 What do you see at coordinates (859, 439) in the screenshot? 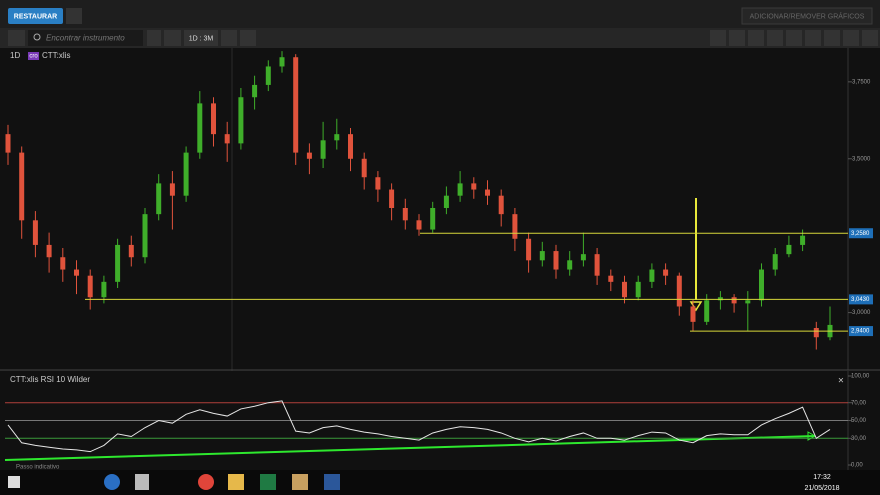
I see `y-tick-label: 30,00` at bounding box center [859, 439].